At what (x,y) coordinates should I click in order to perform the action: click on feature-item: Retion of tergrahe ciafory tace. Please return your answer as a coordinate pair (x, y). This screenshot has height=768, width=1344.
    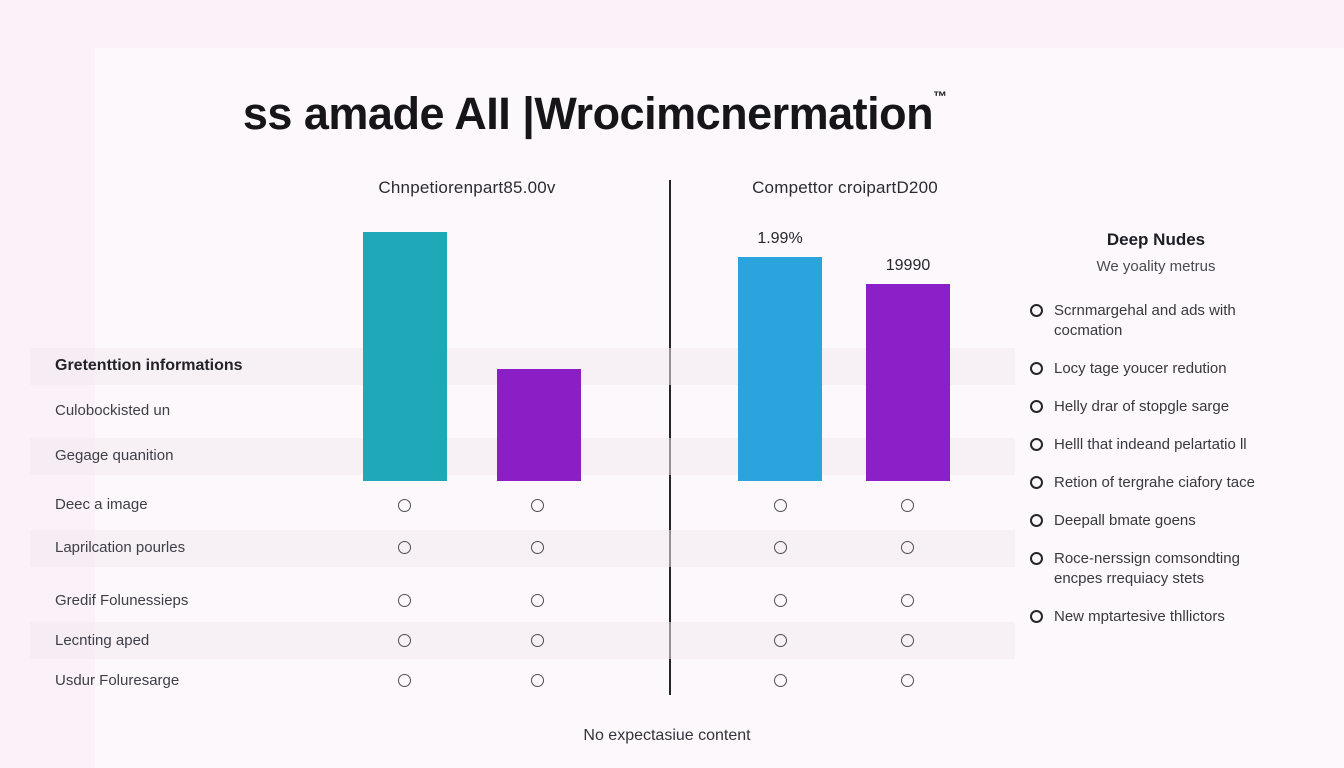
    Looking at the image, I should click on (1156, 483).